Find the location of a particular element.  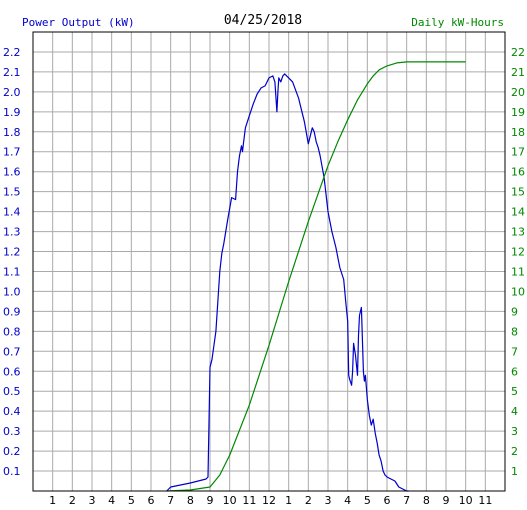

y-left-tick-label: 0.4 is located at coordinates (12, 411).